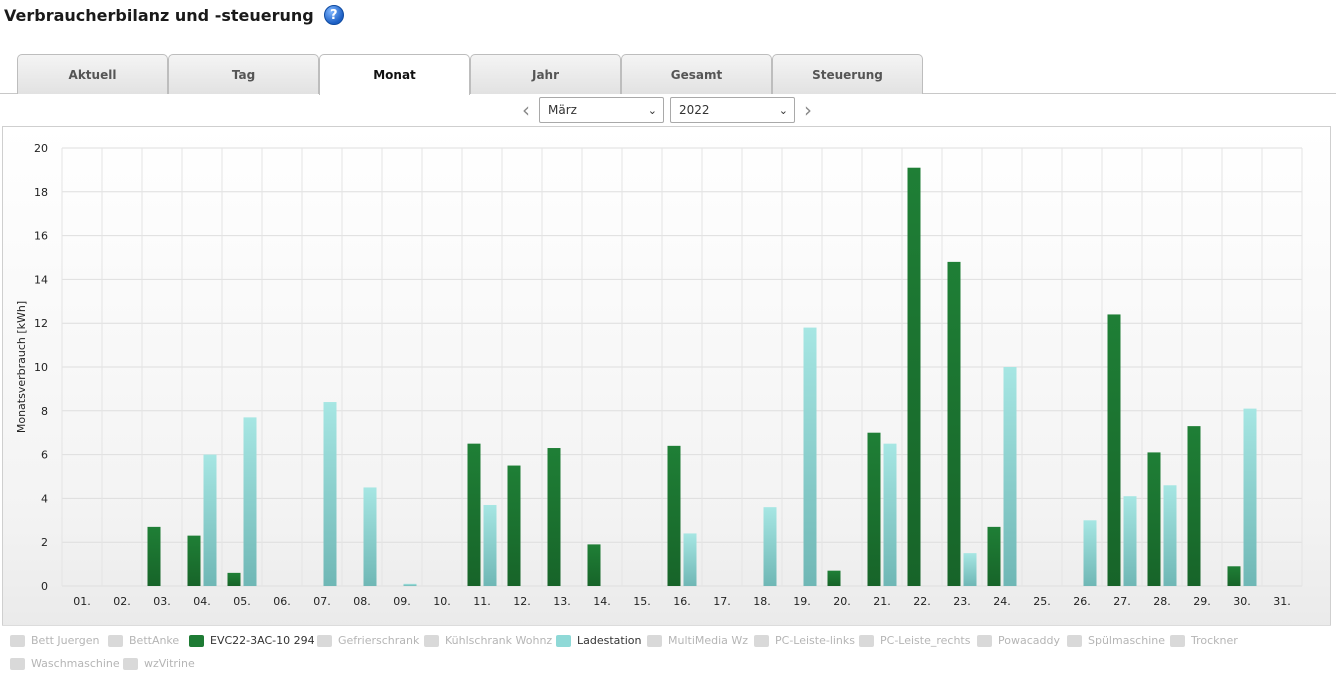  Describe the element at coordinates (379, 640) in the screenshot. I see `legend-label: Gefrierschrank` at that location.